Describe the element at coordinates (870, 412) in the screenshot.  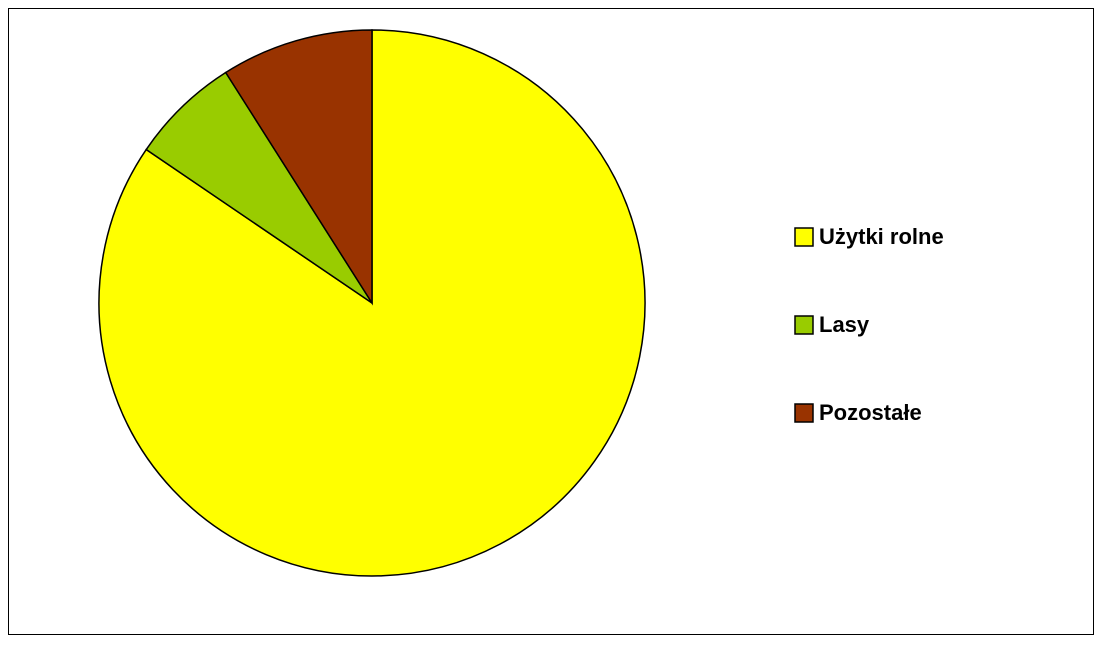
I see `legend-label: Pozostałe` at that location.